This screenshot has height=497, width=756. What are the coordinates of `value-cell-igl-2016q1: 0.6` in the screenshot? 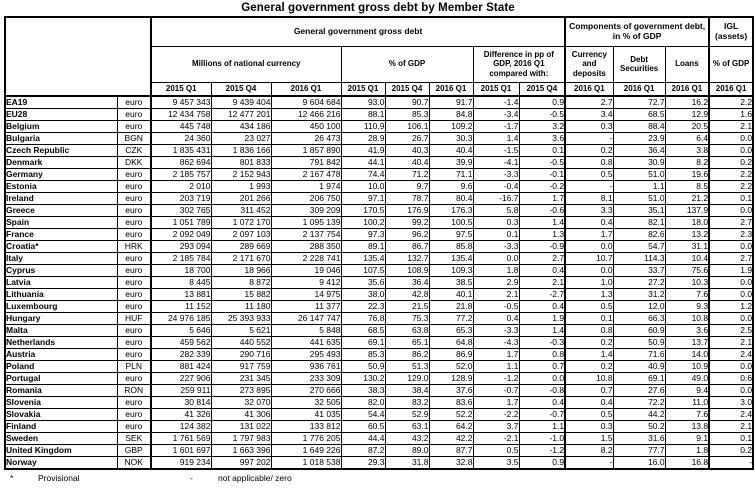 It's located at (731, 378).